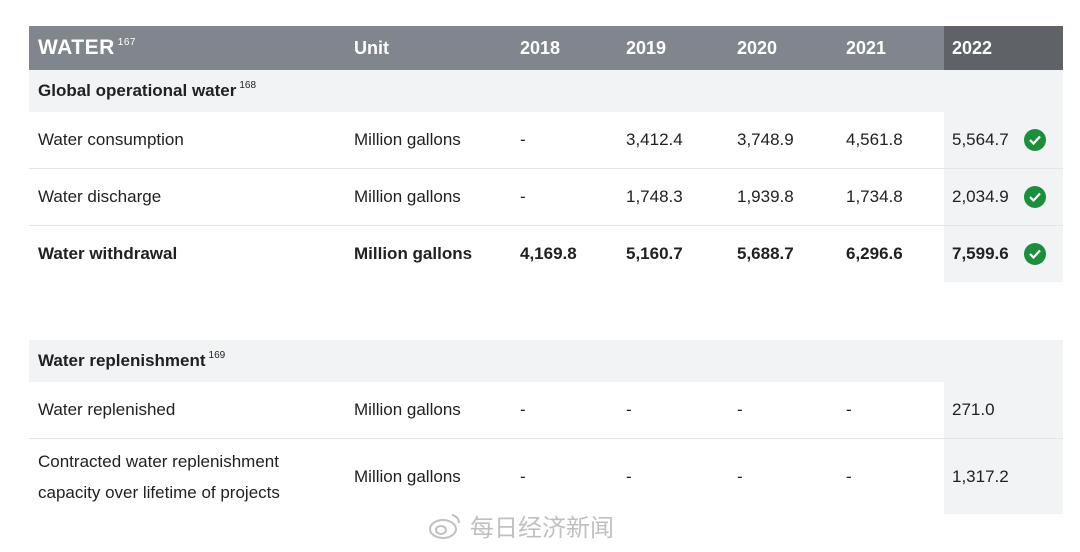  Describe the element at coordinates (980, 139) in the screenshot. I see `value-2022: 5,564.7` at that location.